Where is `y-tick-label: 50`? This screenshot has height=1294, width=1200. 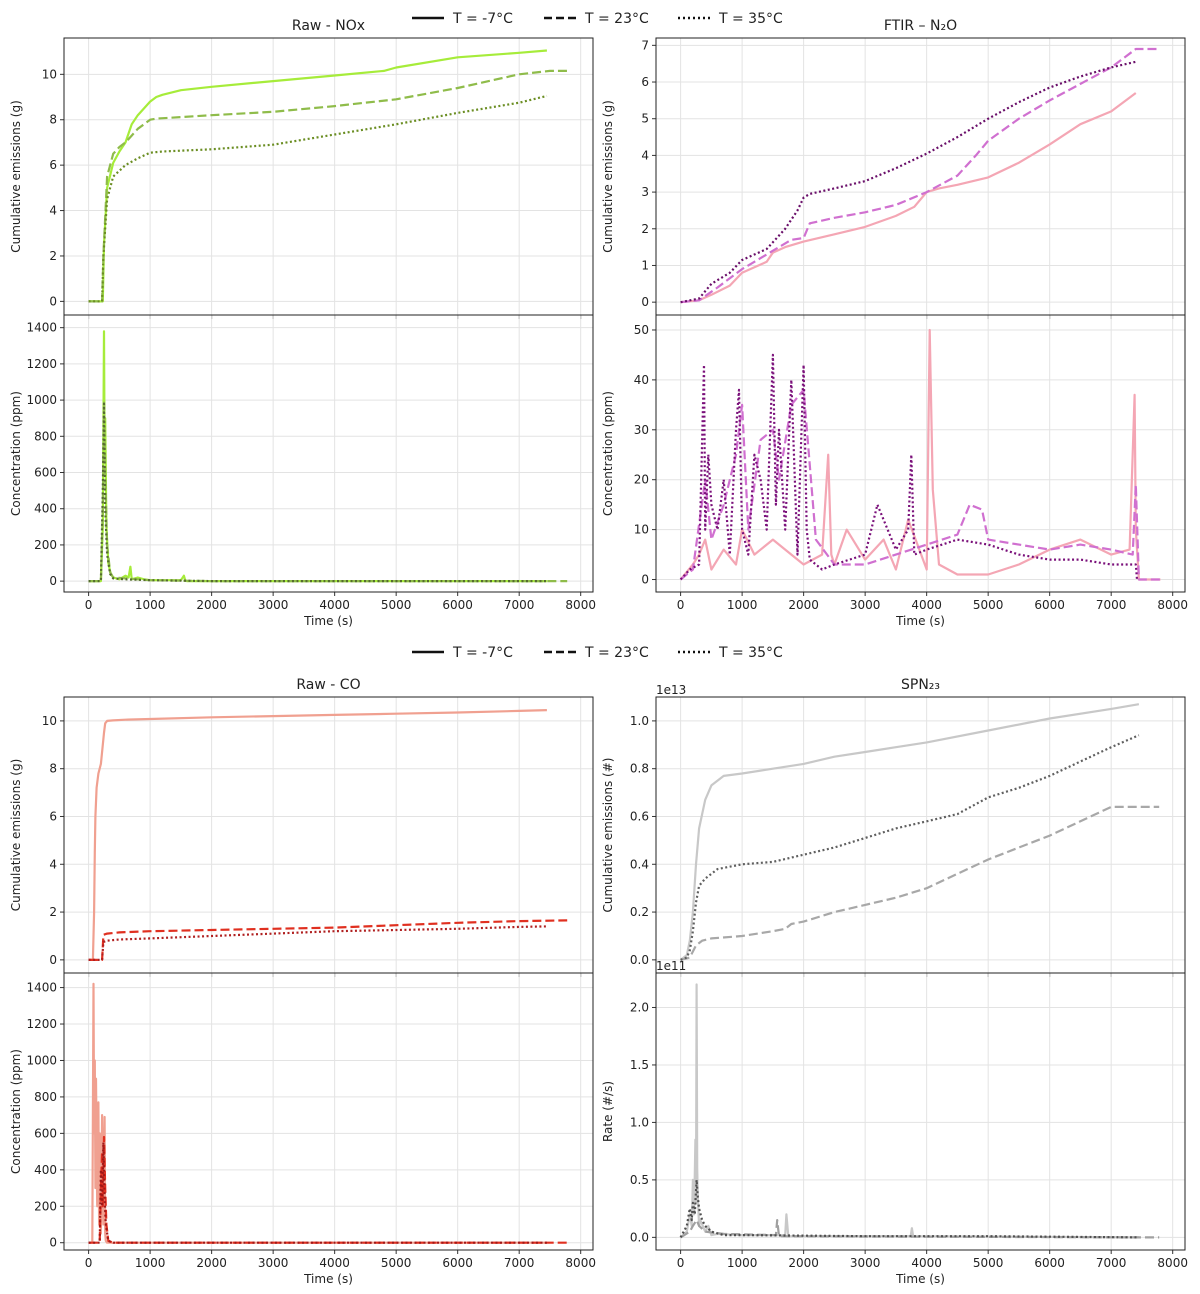 y-tick-label: 50 is located at coordinates (641, 330).